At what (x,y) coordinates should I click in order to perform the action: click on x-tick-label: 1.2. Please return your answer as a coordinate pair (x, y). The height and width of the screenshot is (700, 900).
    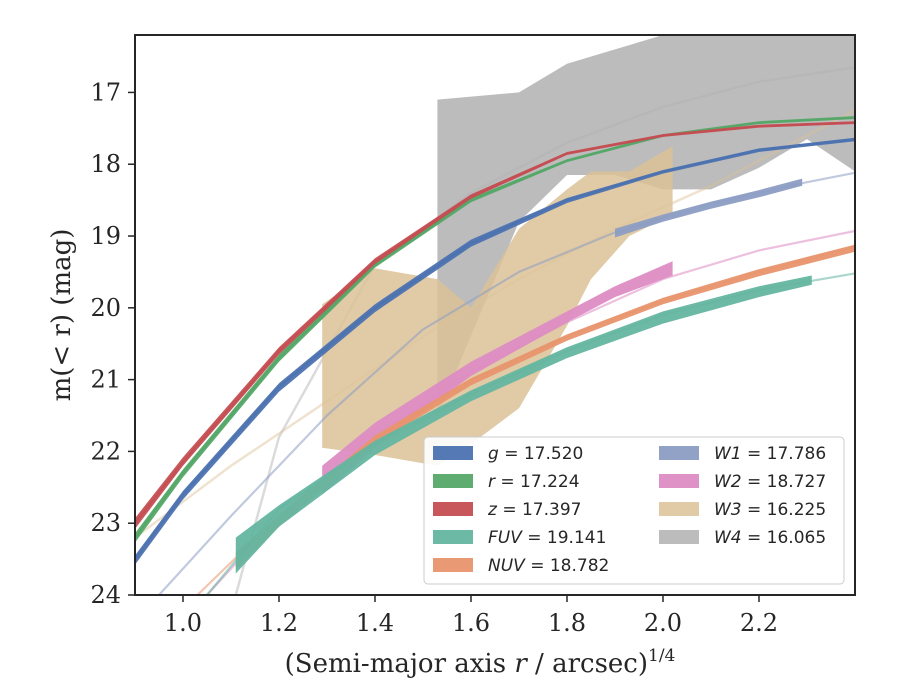
    Looking at the image, I should click on (279, 623).